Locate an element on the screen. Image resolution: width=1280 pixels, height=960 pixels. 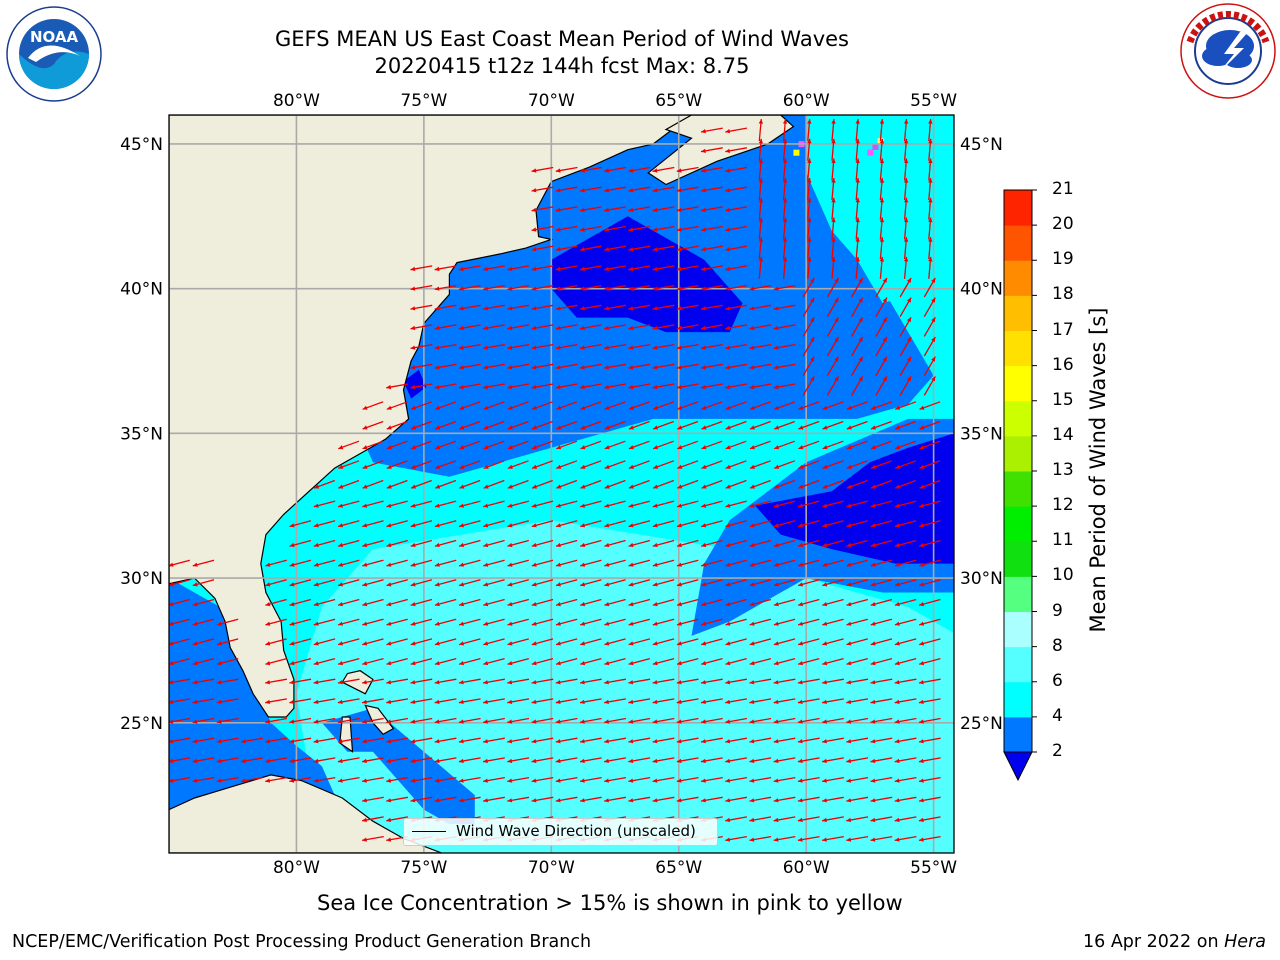
lon-label-top: 70°W is located at coordinates (551, 101).